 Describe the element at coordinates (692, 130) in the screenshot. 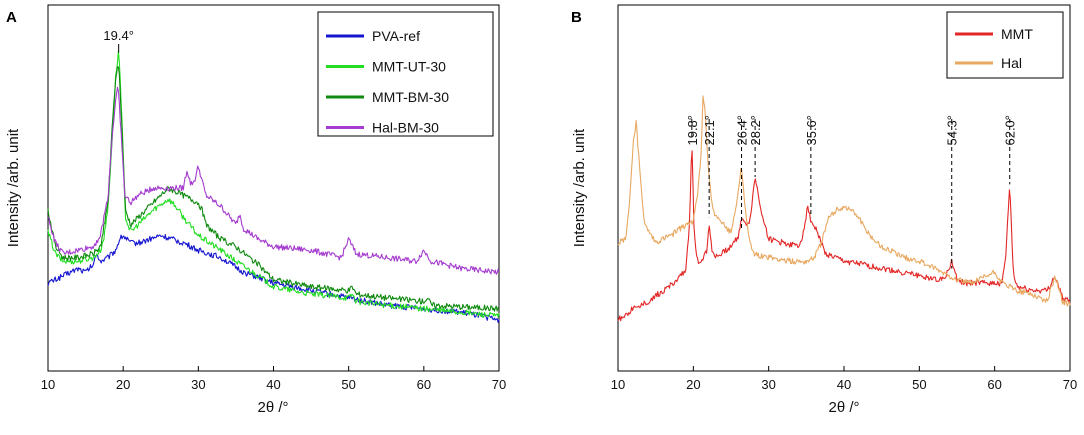

I see `panel-b-peak-label: 19.8°` at that location.